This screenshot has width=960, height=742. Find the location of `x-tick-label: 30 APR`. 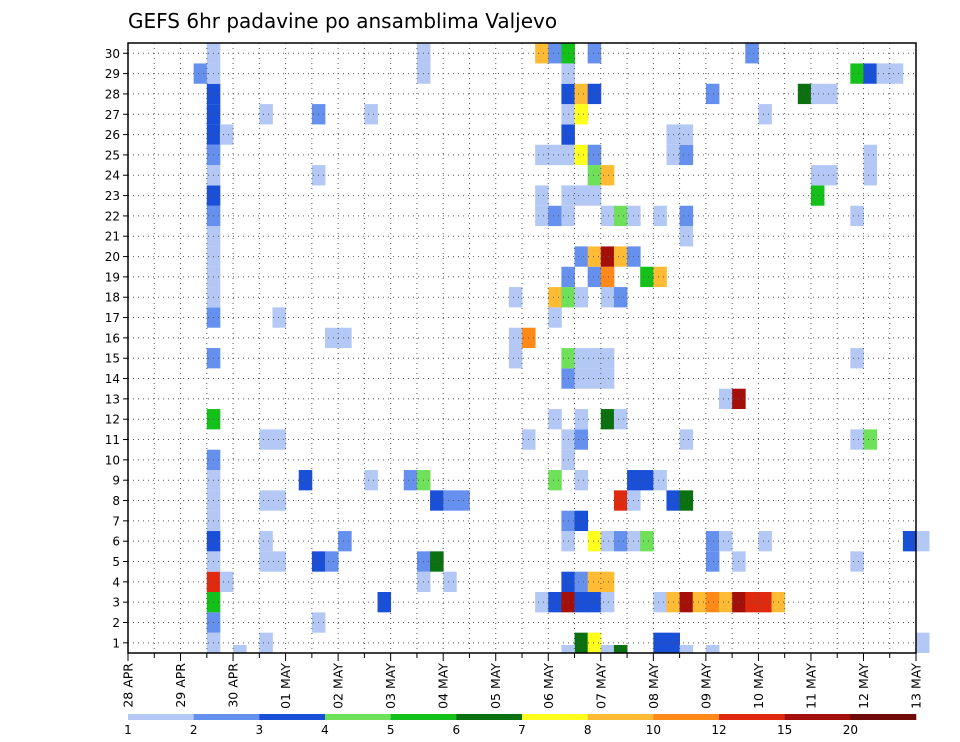

x-tick-label: 30 APR is located at coordinates (233, 685).